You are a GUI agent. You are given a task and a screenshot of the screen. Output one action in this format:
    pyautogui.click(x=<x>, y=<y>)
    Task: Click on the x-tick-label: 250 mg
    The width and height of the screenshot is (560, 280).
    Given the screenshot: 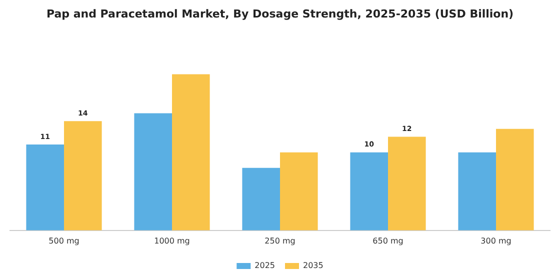 What is the action you would take?
    pyautogui.click(x=280, y=241)
    